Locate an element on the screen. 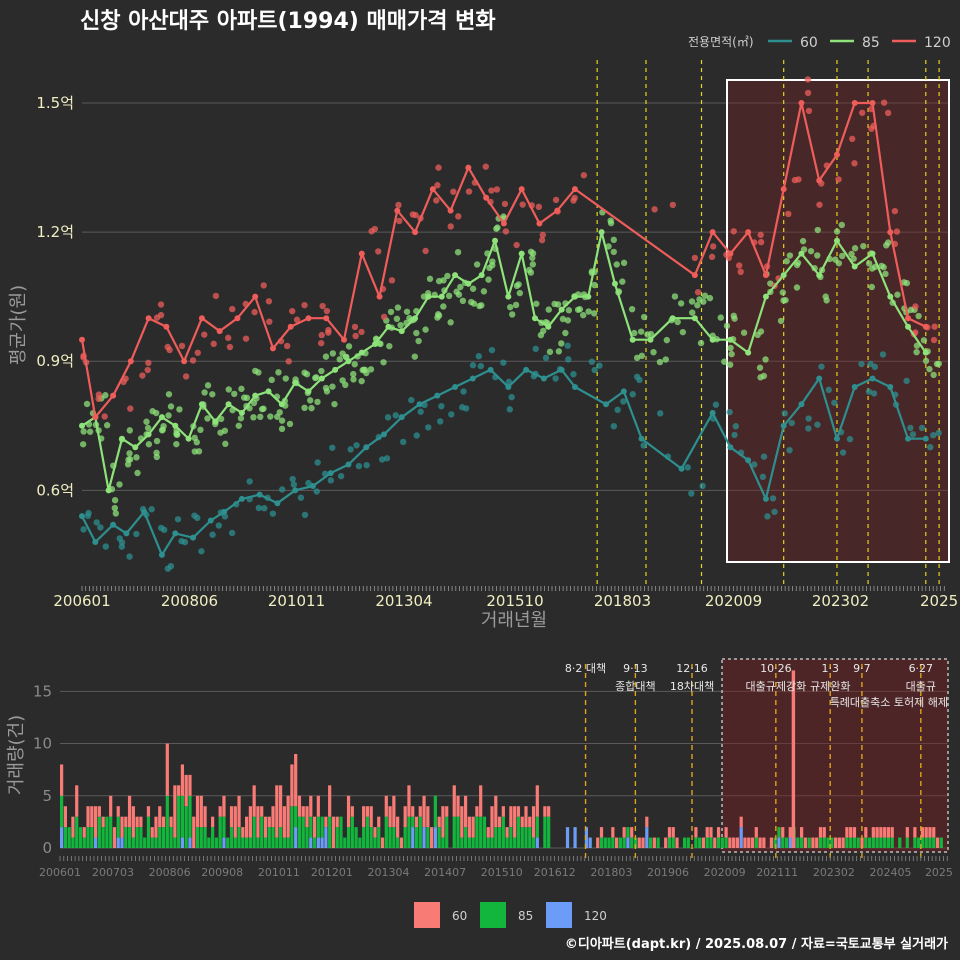  top-x-tick-label: 201304 is located at coordinates (403, 601).